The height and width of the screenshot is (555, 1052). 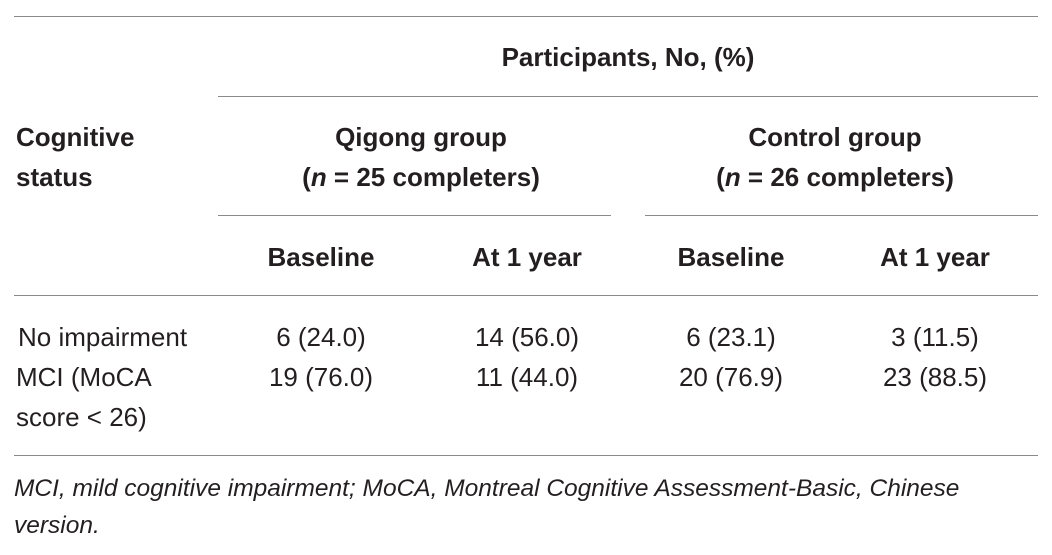 What do you see at coordinates (321, 257) in the screenshot?
I see `qigong-baseline-header: Baseline` at bounding box center [321, 257].